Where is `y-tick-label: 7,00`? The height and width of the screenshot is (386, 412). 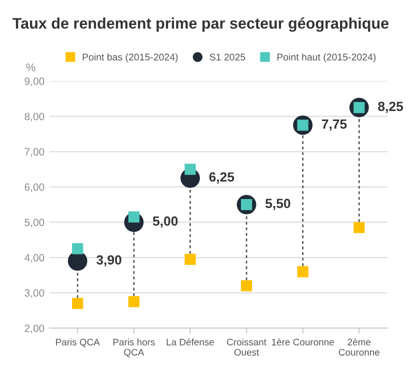
y-tick-label: 7,00 is located at coordinates (34, 152).